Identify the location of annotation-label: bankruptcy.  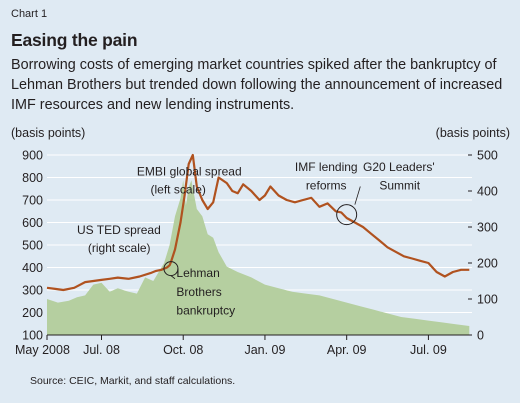
(205, 311).